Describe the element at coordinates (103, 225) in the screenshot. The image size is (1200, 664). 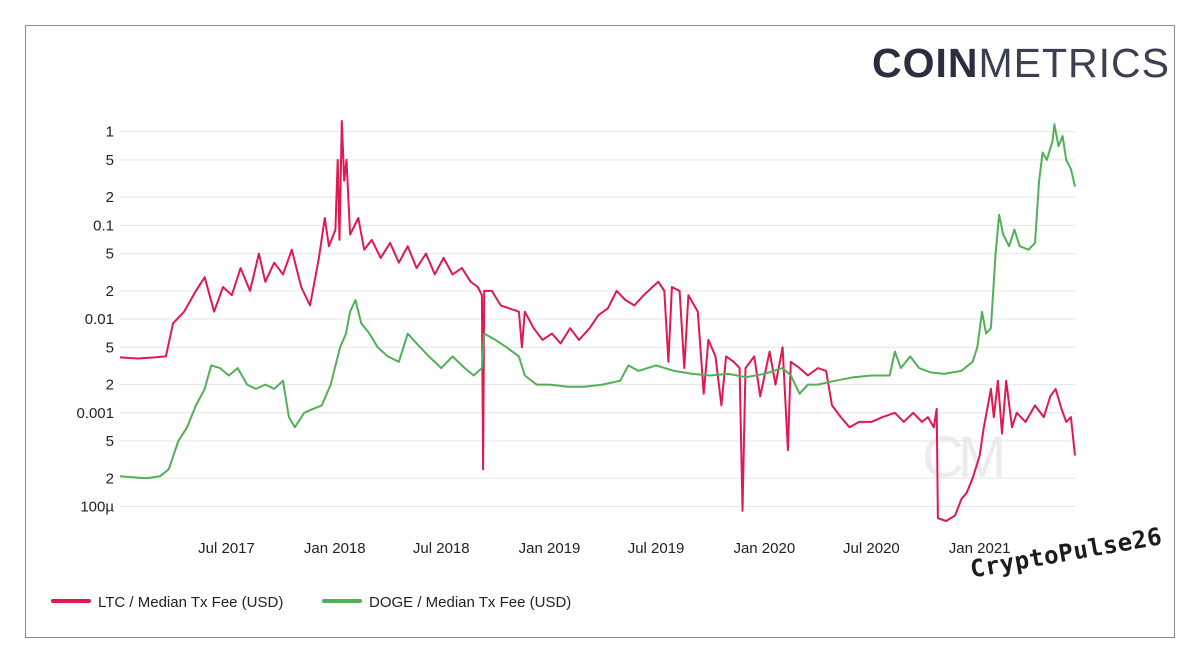
I see `y-tick-label: 0.1` at that location.